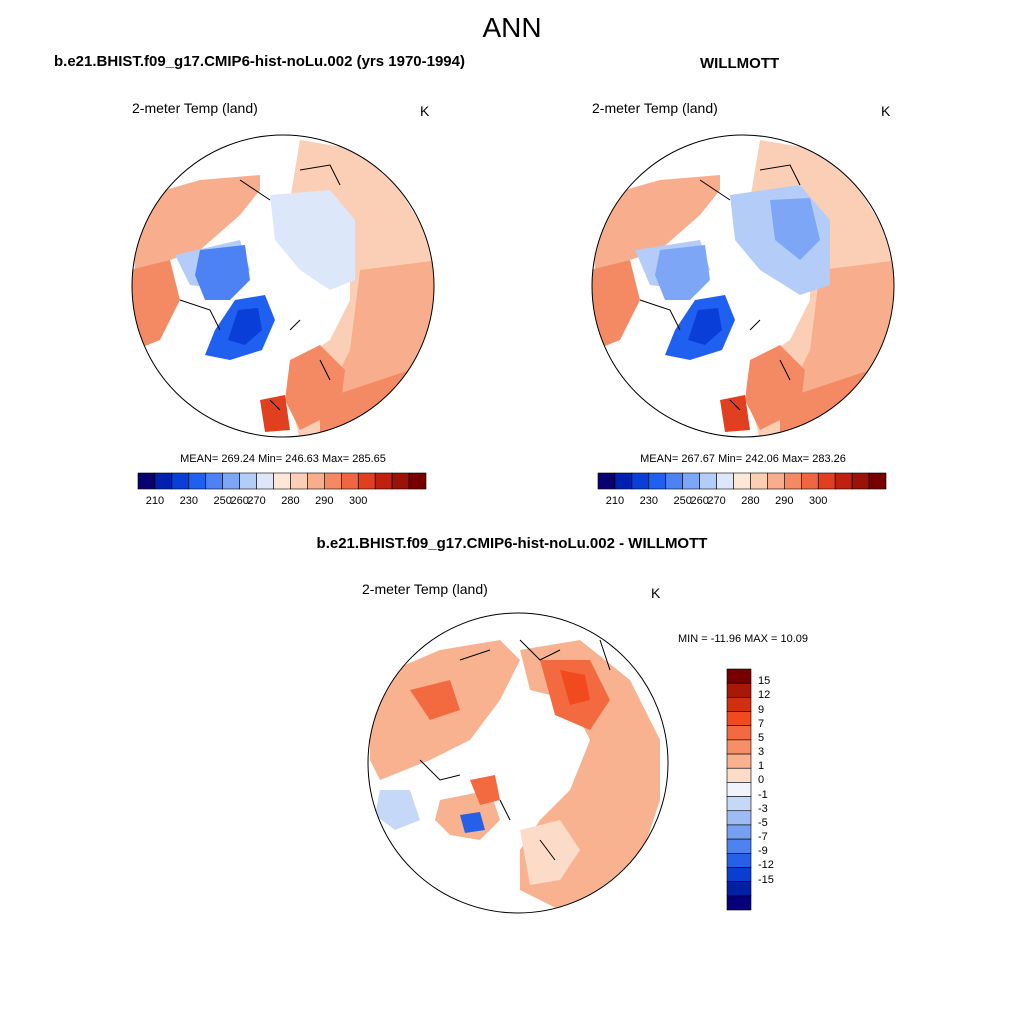  What do you see at coordinates (763, 794) in the screenshot?
I see `colorbar-diff-tick-label: -1` at bounding box center [763, 794].